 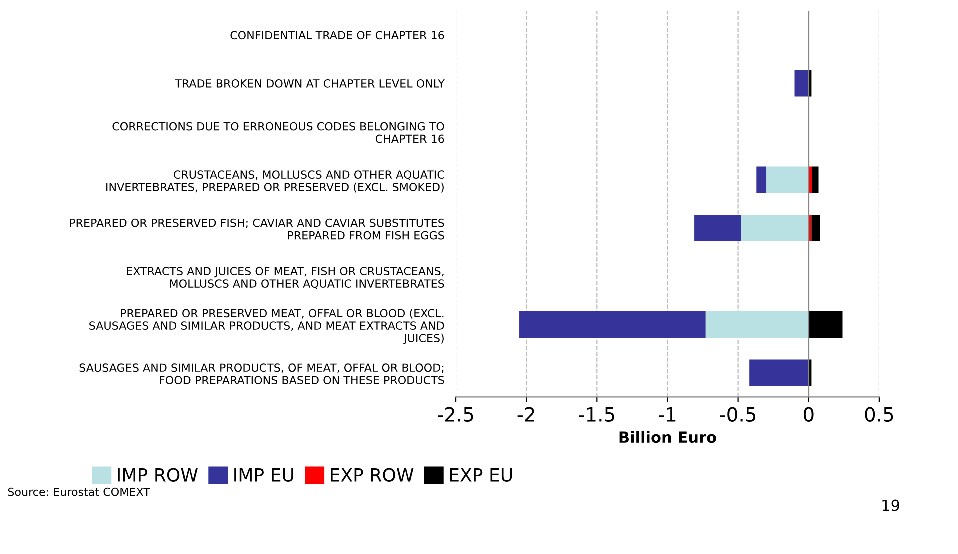 I want to click on source-note: Source: Eurostat COMEXT, so click(x=79, y=492).